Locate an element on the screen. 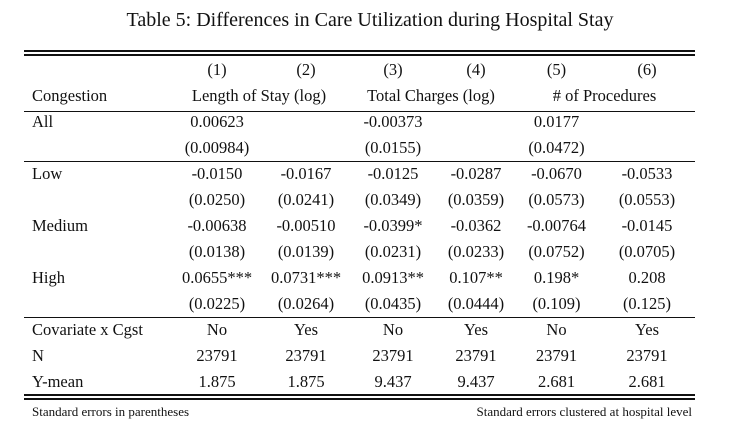  coef-cell: -0.00373 is located at coordinates (393, 121).